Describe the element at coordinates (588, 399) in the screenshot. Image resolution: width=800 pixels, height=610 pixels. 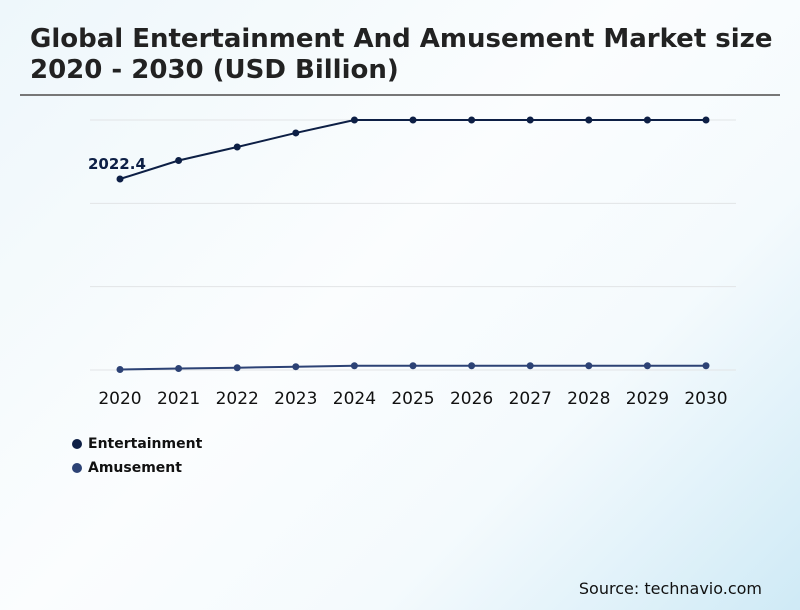
I see `x-tick-label: 2028` at that location.